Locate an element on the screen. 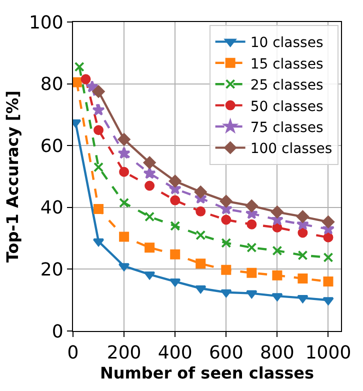 The width and height of the screenshot is (363, 391). legend-label: 50 classes is located at coordinates (287, 106).